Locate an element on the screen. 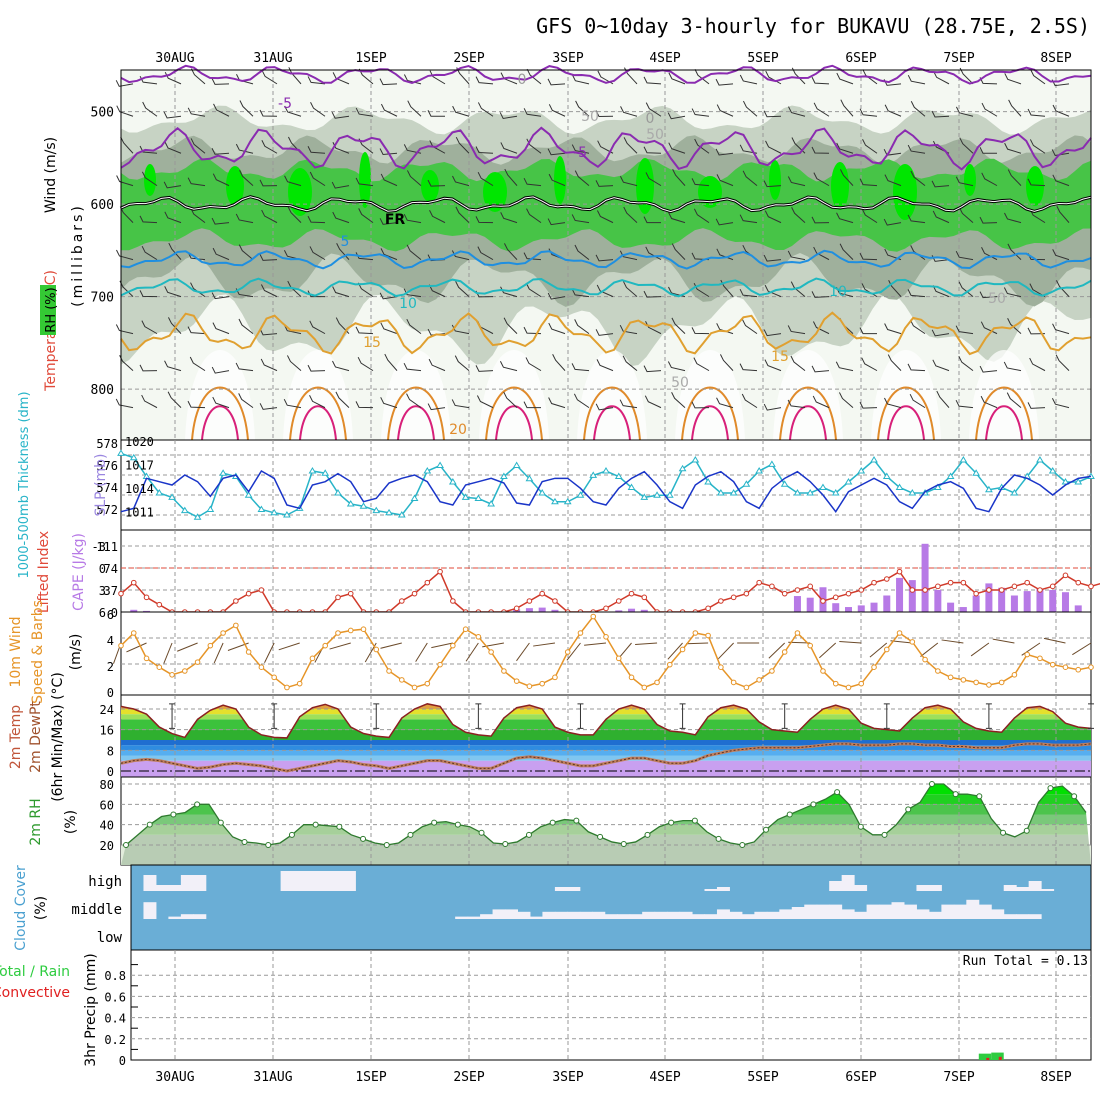 This screenshot has height=1100, width=1100. contour-label-9: 15 is located at coordinates (780, 357).